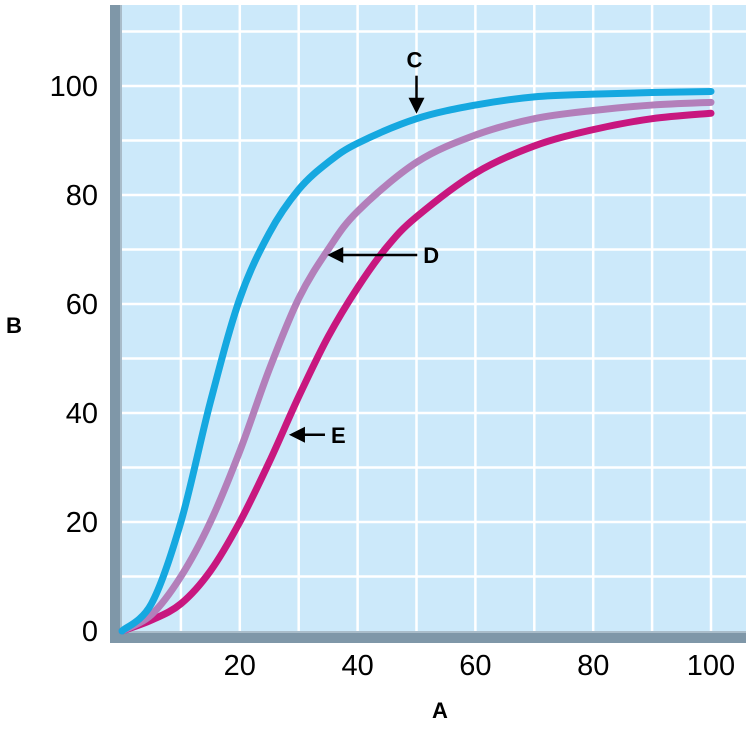 The image size is (746, 732). I want to click on annotations: C D E, so click(363, 248).